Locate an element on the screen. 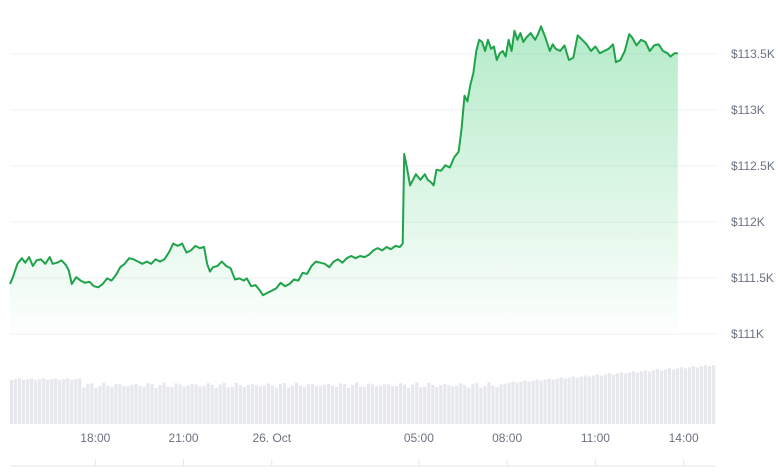  x-axis-ticks: 18:00 21:00 26. Oct 05:00 08:00 11:00 14:00 is located at coordinates (389, 448).